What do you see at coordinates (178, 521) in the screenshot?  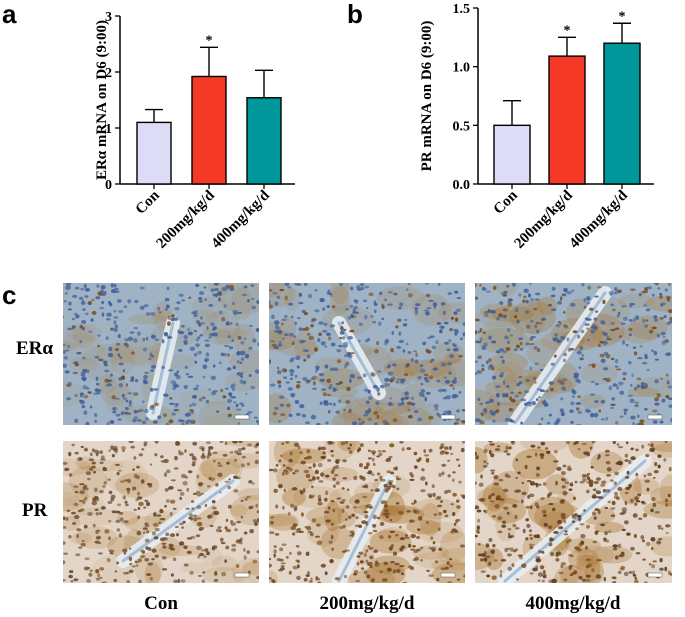 I see `vessel-wall` at bounding box center [178, 521].